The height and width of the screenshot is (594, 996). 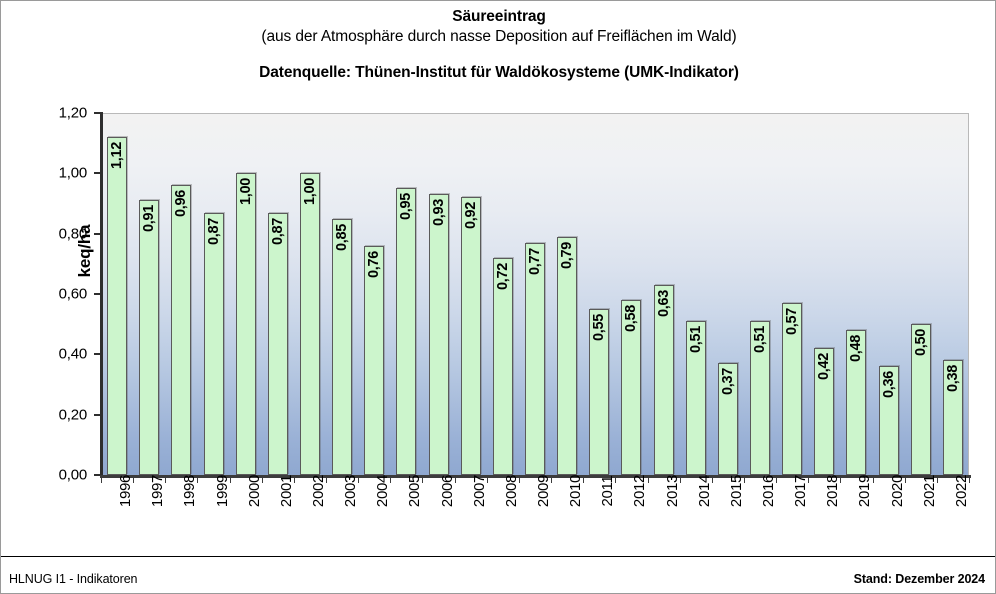 What do you see at coordinates (792, 294) in the screenshot?
I see `bar-slot: 0,57` at bounding box center [792, 294].